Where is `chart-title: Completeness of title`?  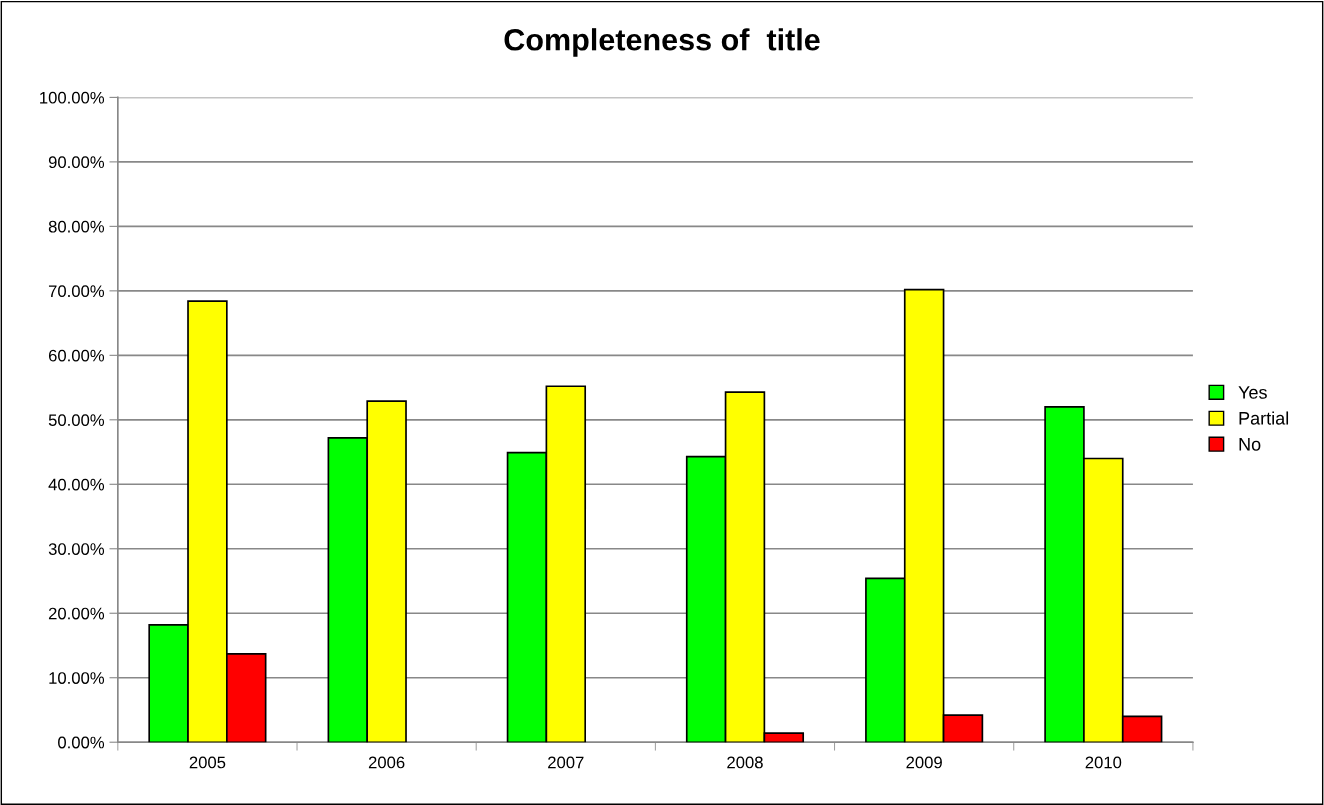
chart-title: Completeness of title is located at coordinates (662, 42).